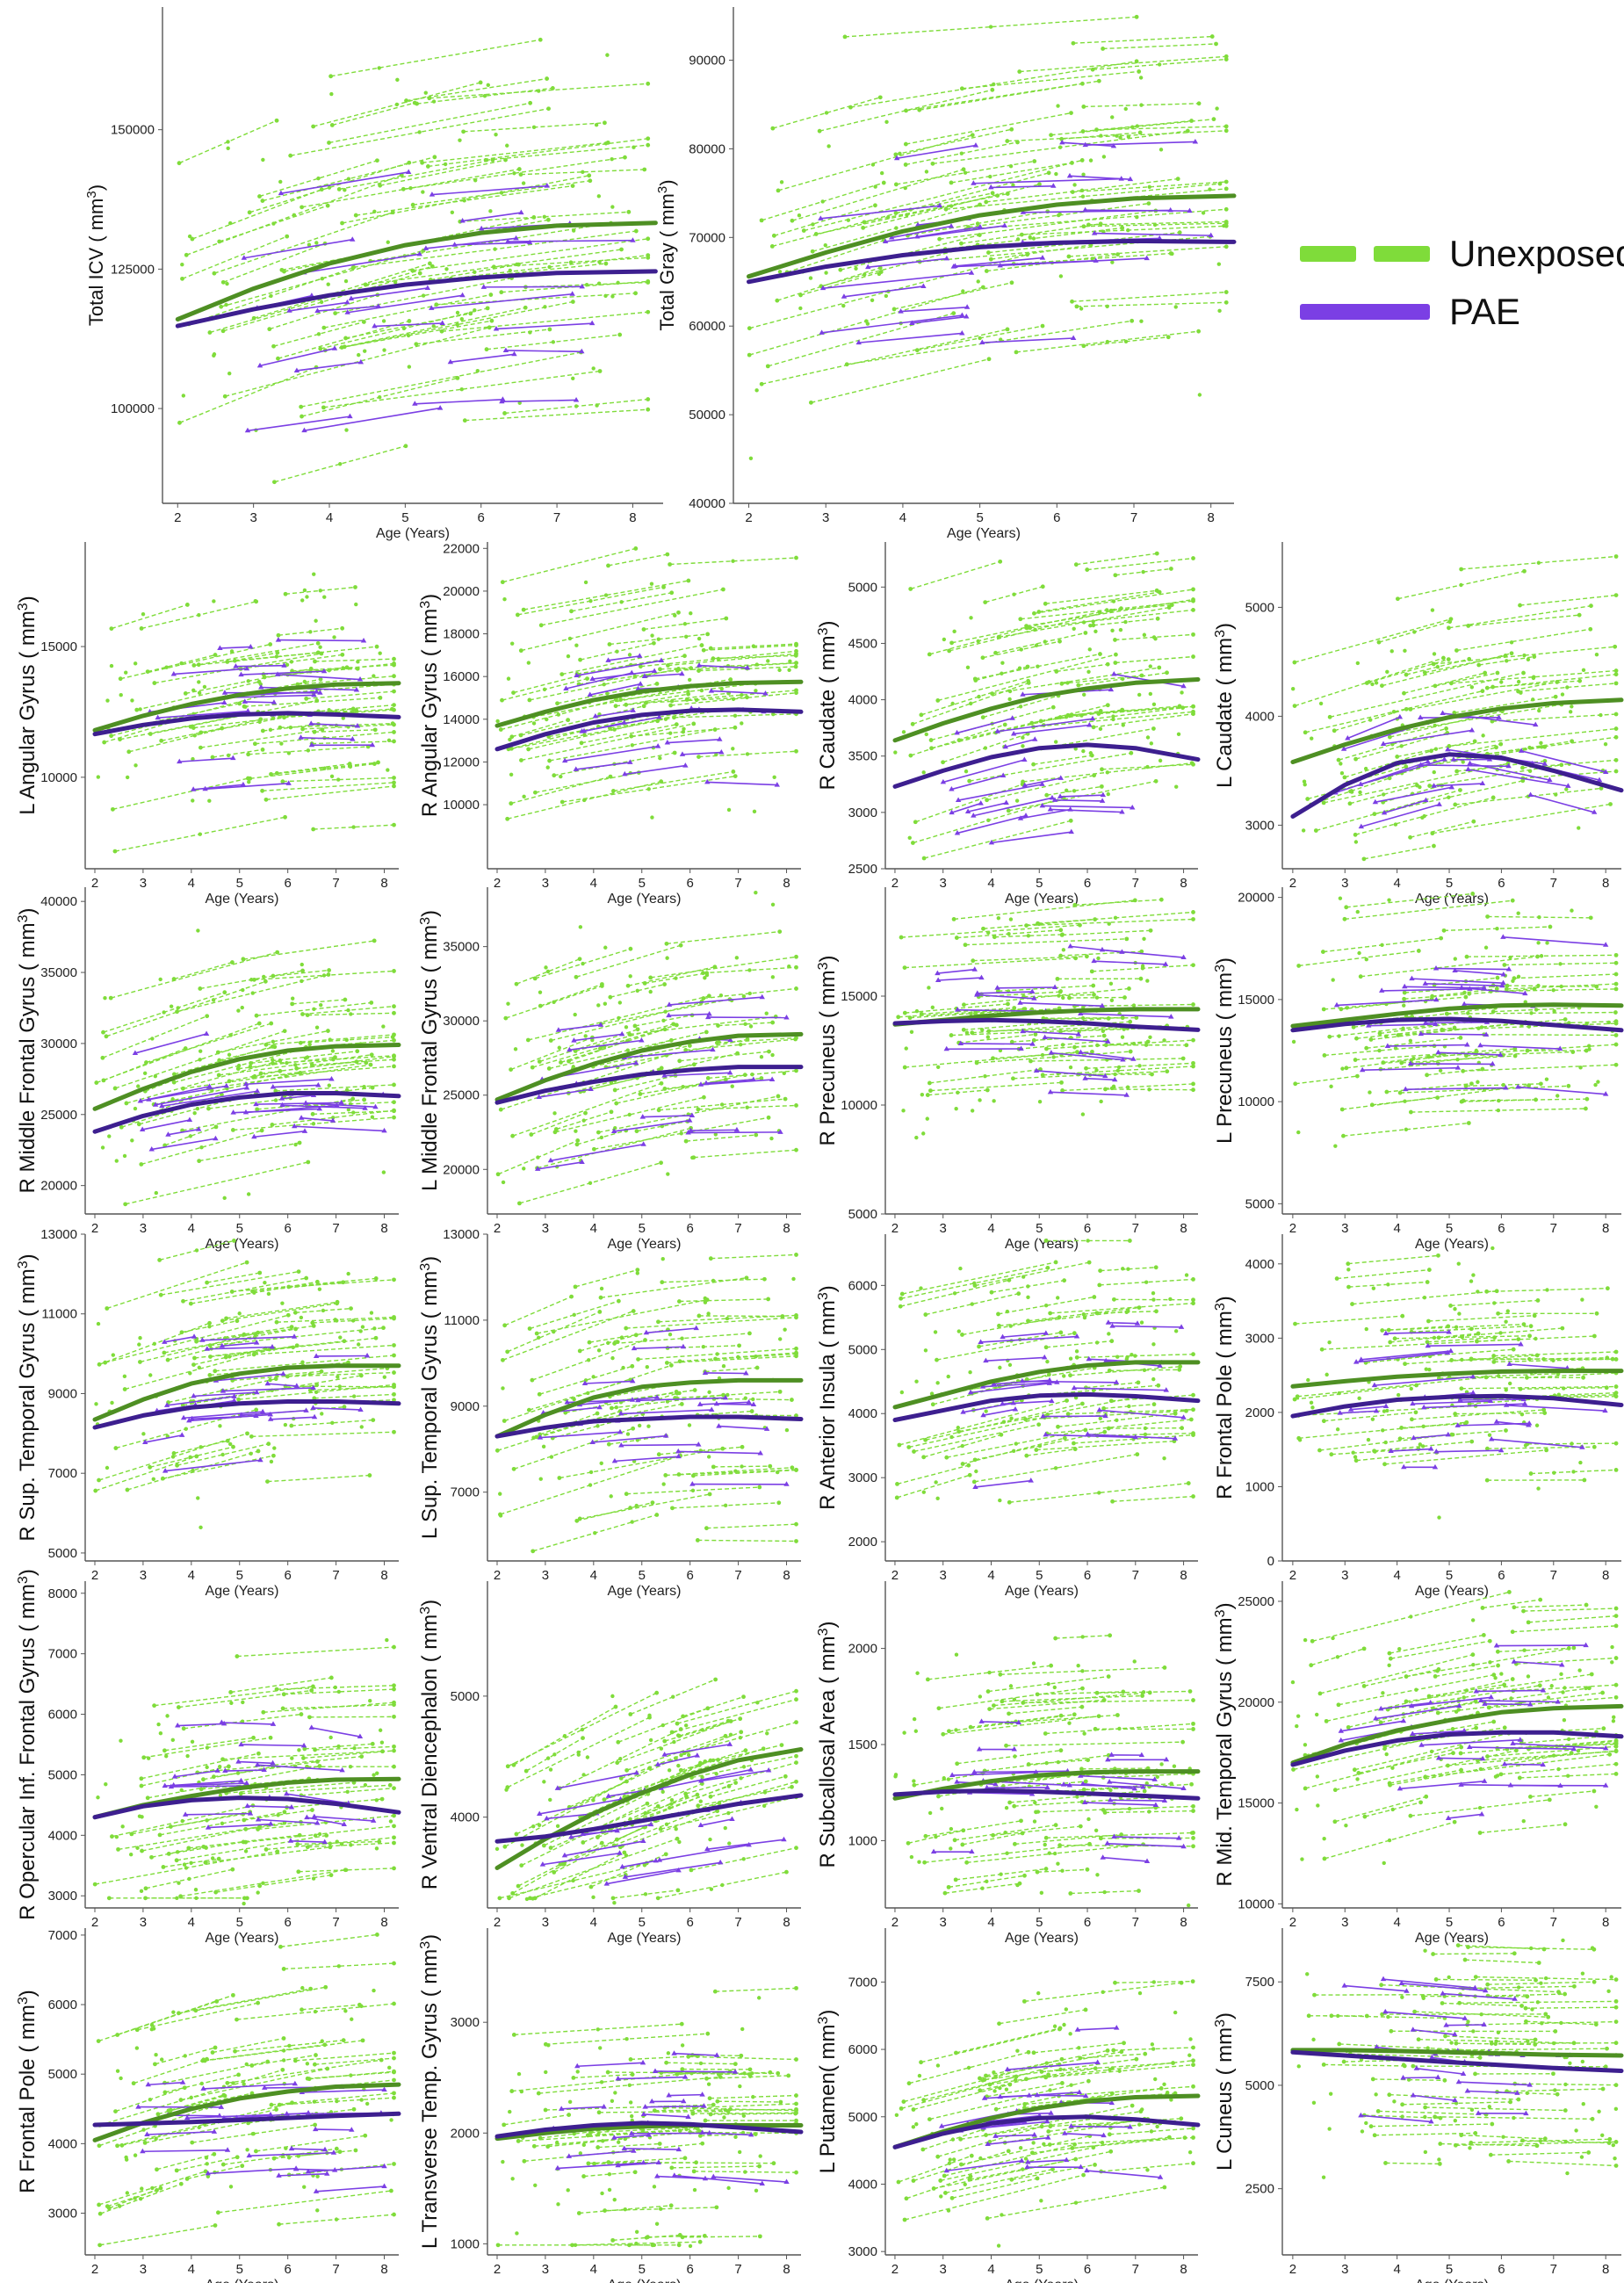 The width and height of the screenshot is (1624, 2283). Describe the element at coordinates (1256, 1102) in the screenshot. I see `y-tick-label: 10000` at that location.